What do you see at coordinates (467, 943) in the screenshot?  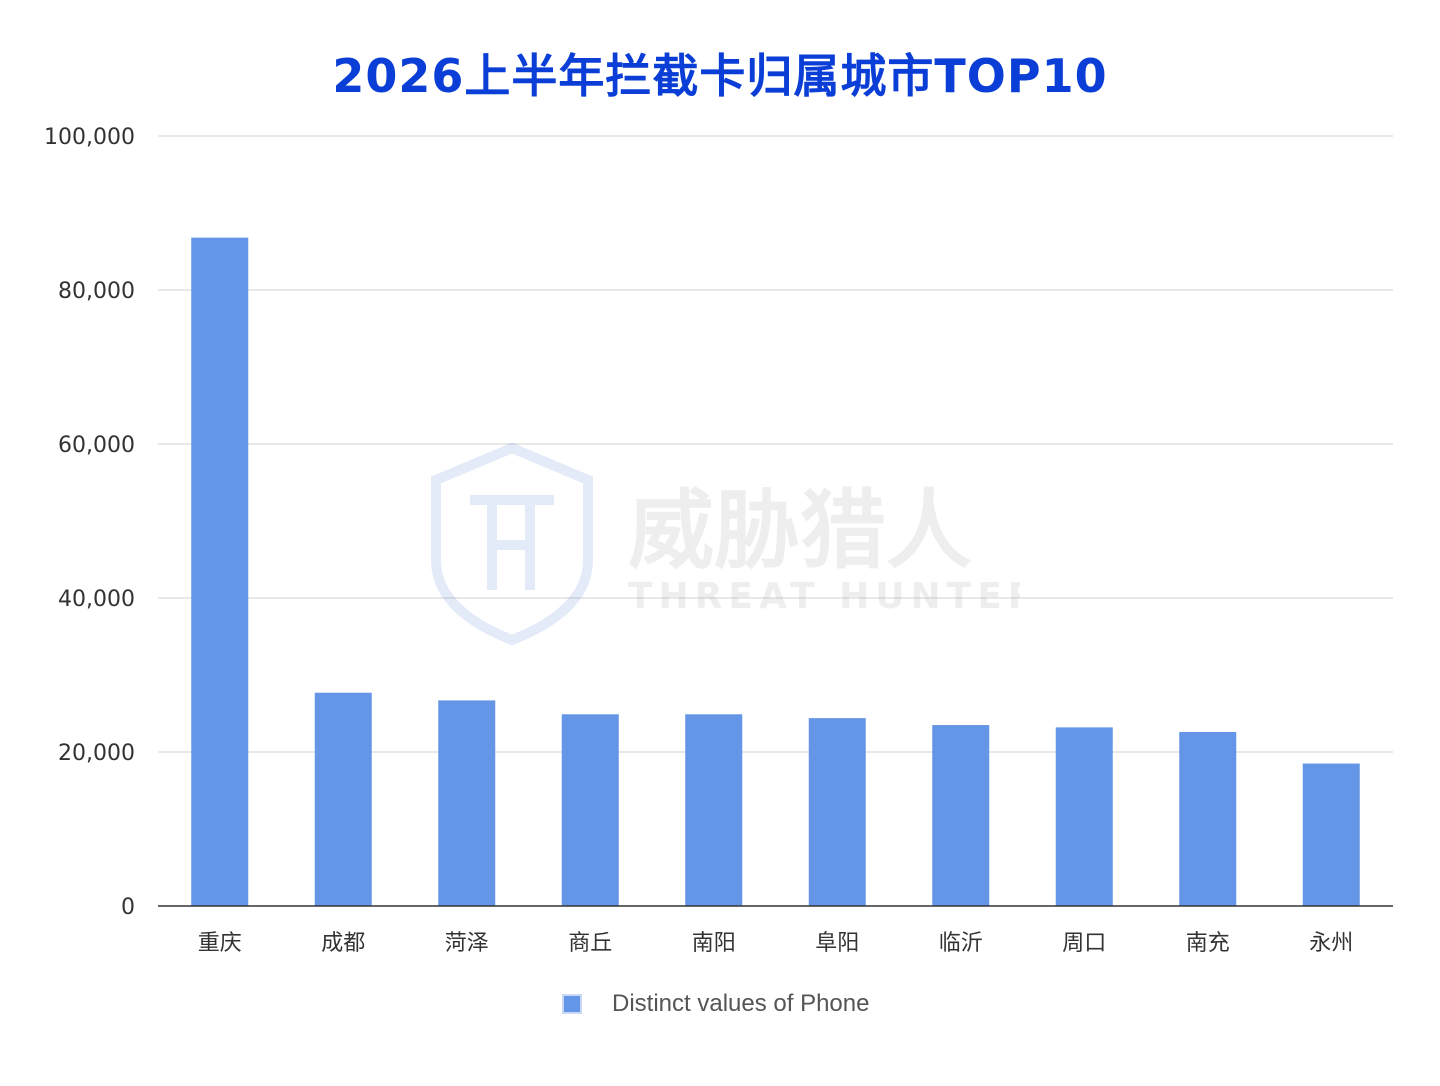 I see `x-tick-label: 菏泽` at bounding box center [467, 943].